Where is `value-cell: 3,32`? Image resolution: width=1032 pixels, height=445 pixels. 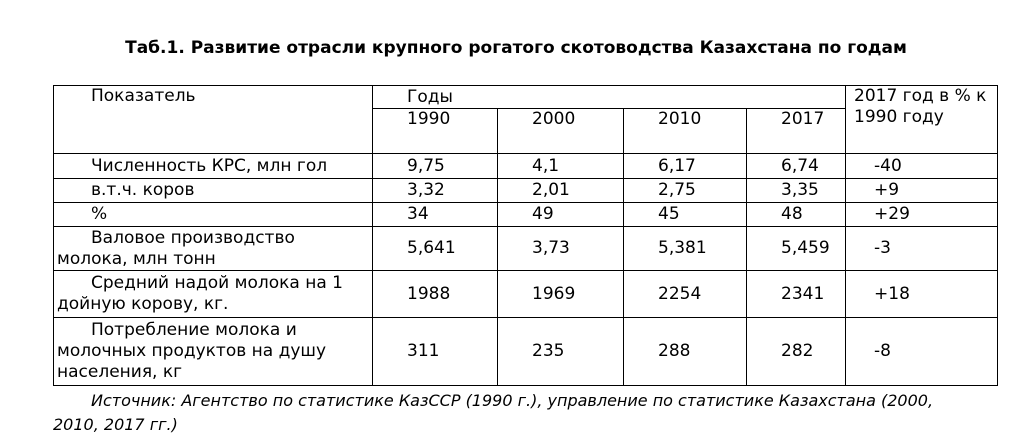
value-cell: 3,32 is located at coordinates (435, 190).